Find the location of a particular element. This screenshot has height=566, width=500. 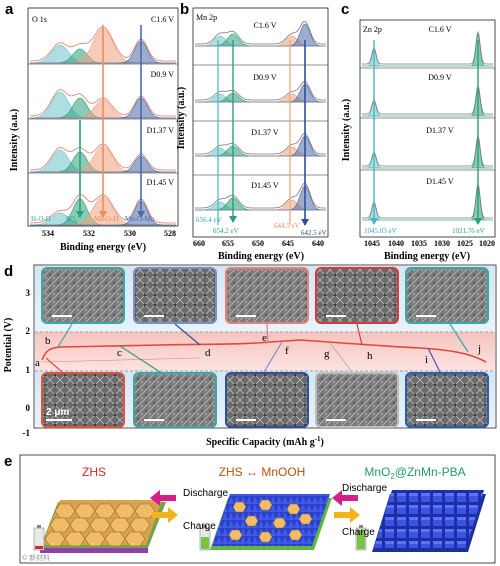

panel-a-state-2: D0.9 V is located at coordinates (163, 74).